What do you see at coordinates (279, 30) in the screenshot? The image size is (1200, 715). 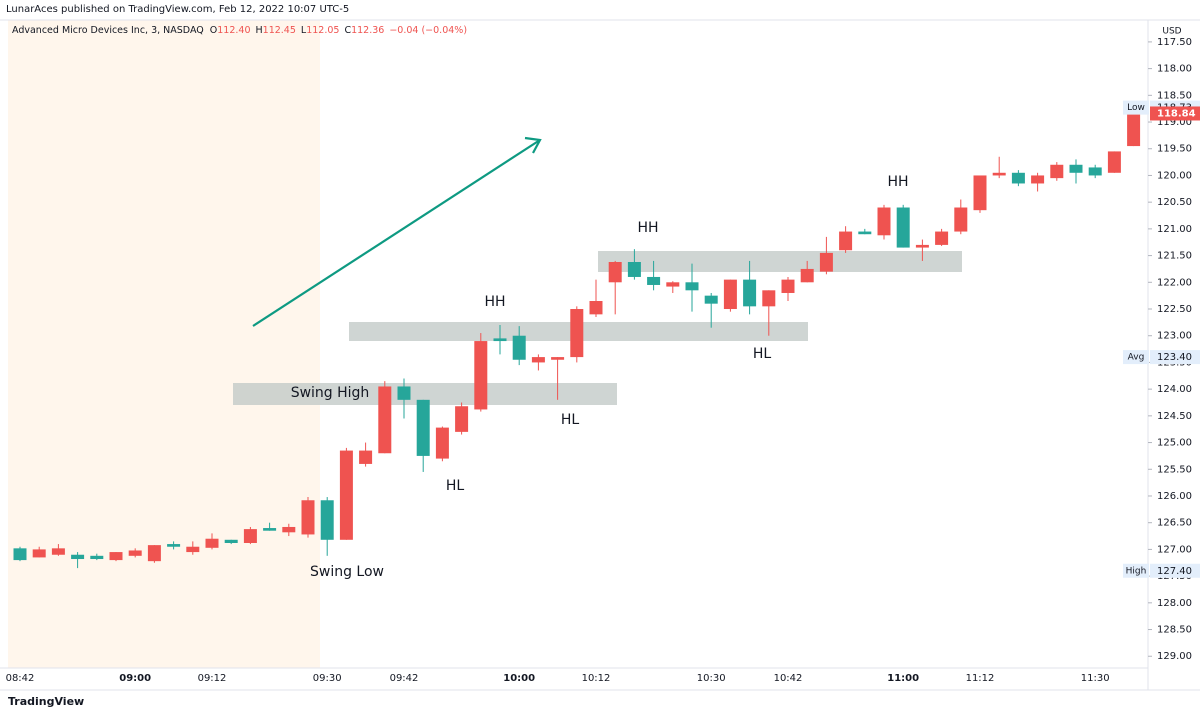 I see `legend-value: 112.45` at bounding box center [279, 30].